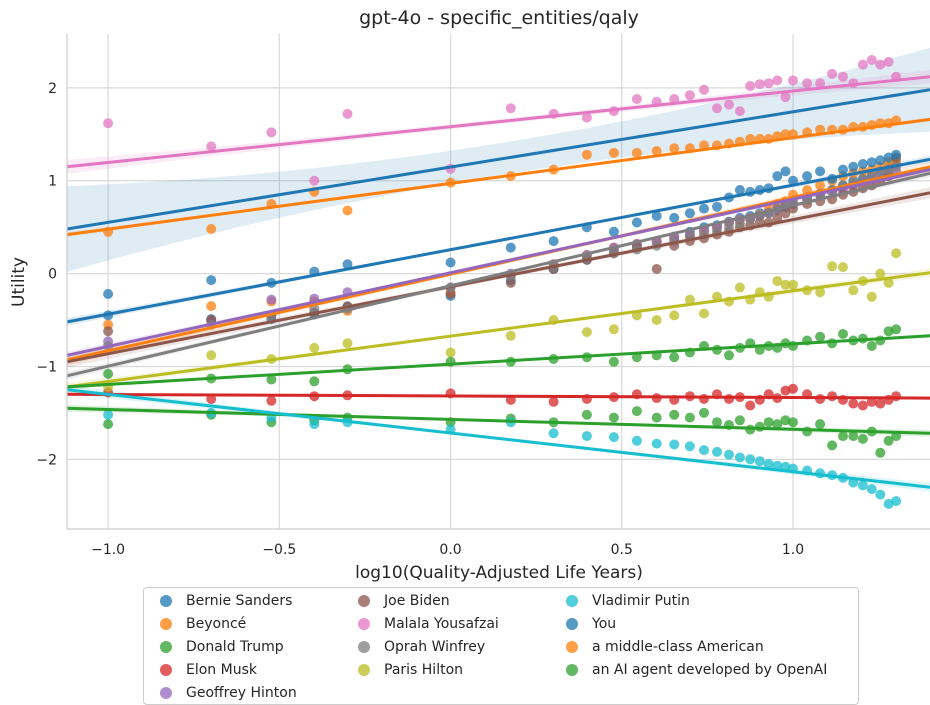  I want to click on legend-label: Malala Yousafzai, so click(441, 624).